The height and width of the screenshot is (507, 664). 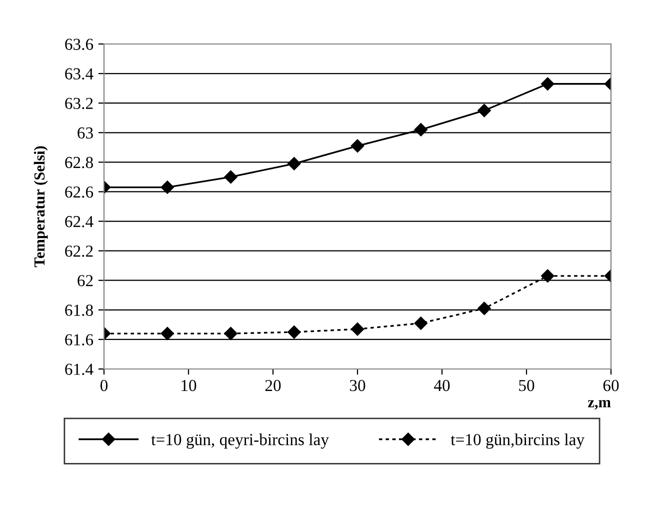 I want to click on y-tick-label: 62.6, so click(x=79, y=192).